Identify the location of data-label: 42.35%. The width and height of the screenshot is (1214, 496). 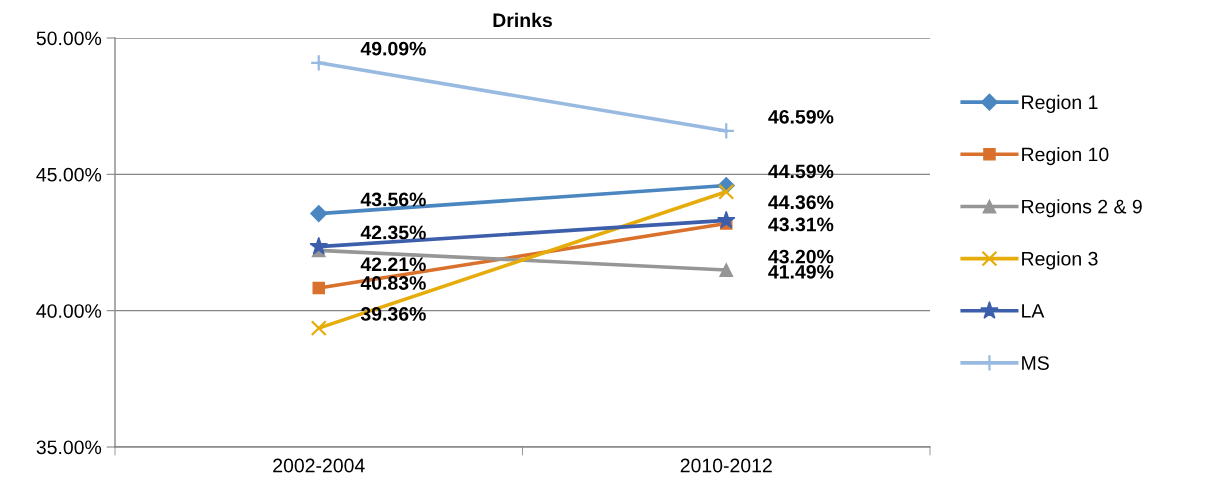
(393, 232).